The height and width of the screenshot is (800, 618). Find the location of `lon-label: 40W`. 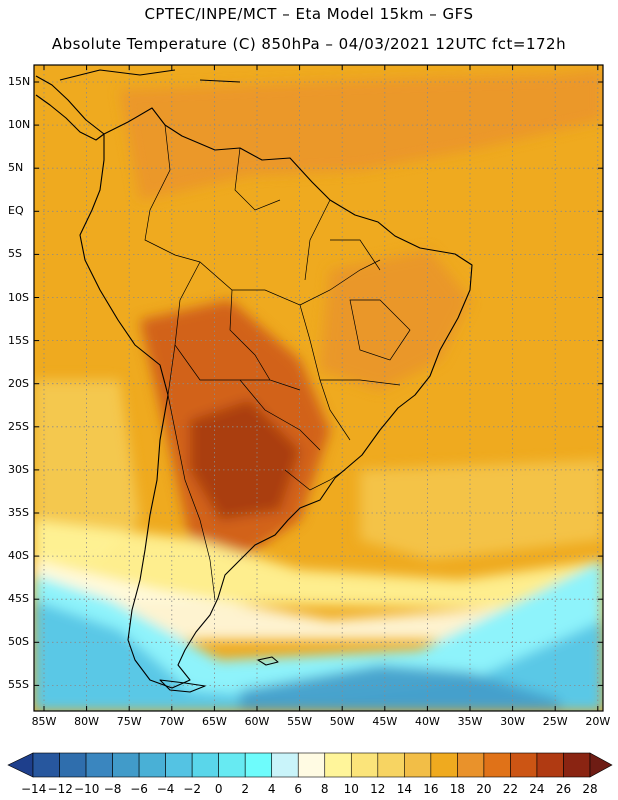

lon-label: 40W is located at coordinates (427, 721).